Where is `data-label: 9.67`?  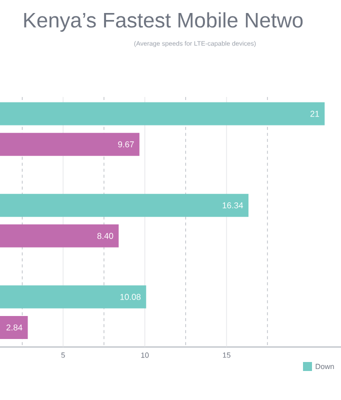 data-label: 9.67 is located at coordinates (126, 144).